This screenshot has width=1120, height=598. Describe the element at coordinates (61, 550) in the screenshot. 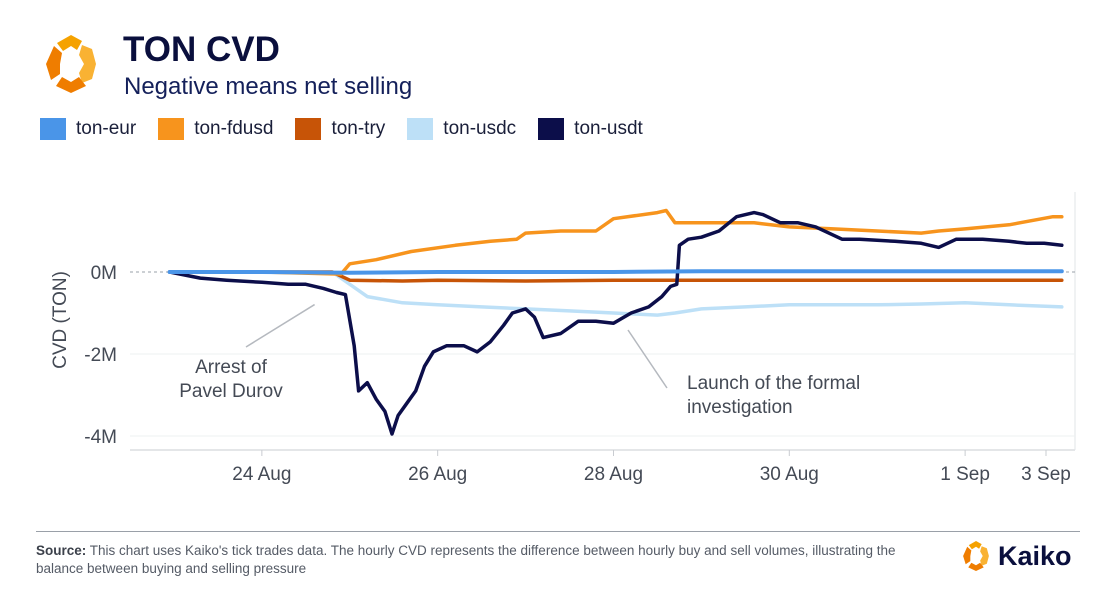

I see `source-label: Source:` at that location.